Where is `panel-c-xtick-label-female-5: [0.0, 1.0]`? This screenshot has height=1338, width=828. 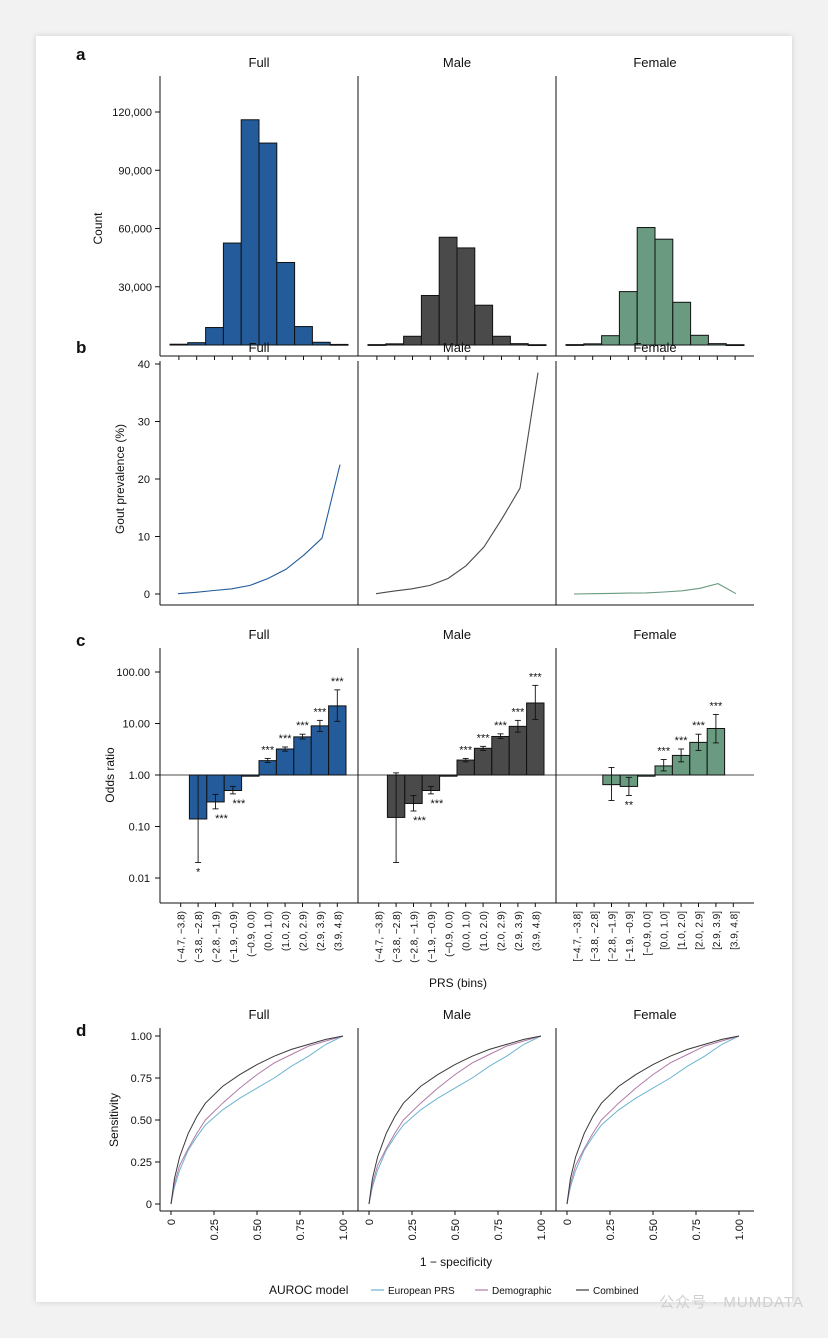
panel-c-xtick-label-female-5: [0.0, 1.0] is located at coordinates (665, 930).